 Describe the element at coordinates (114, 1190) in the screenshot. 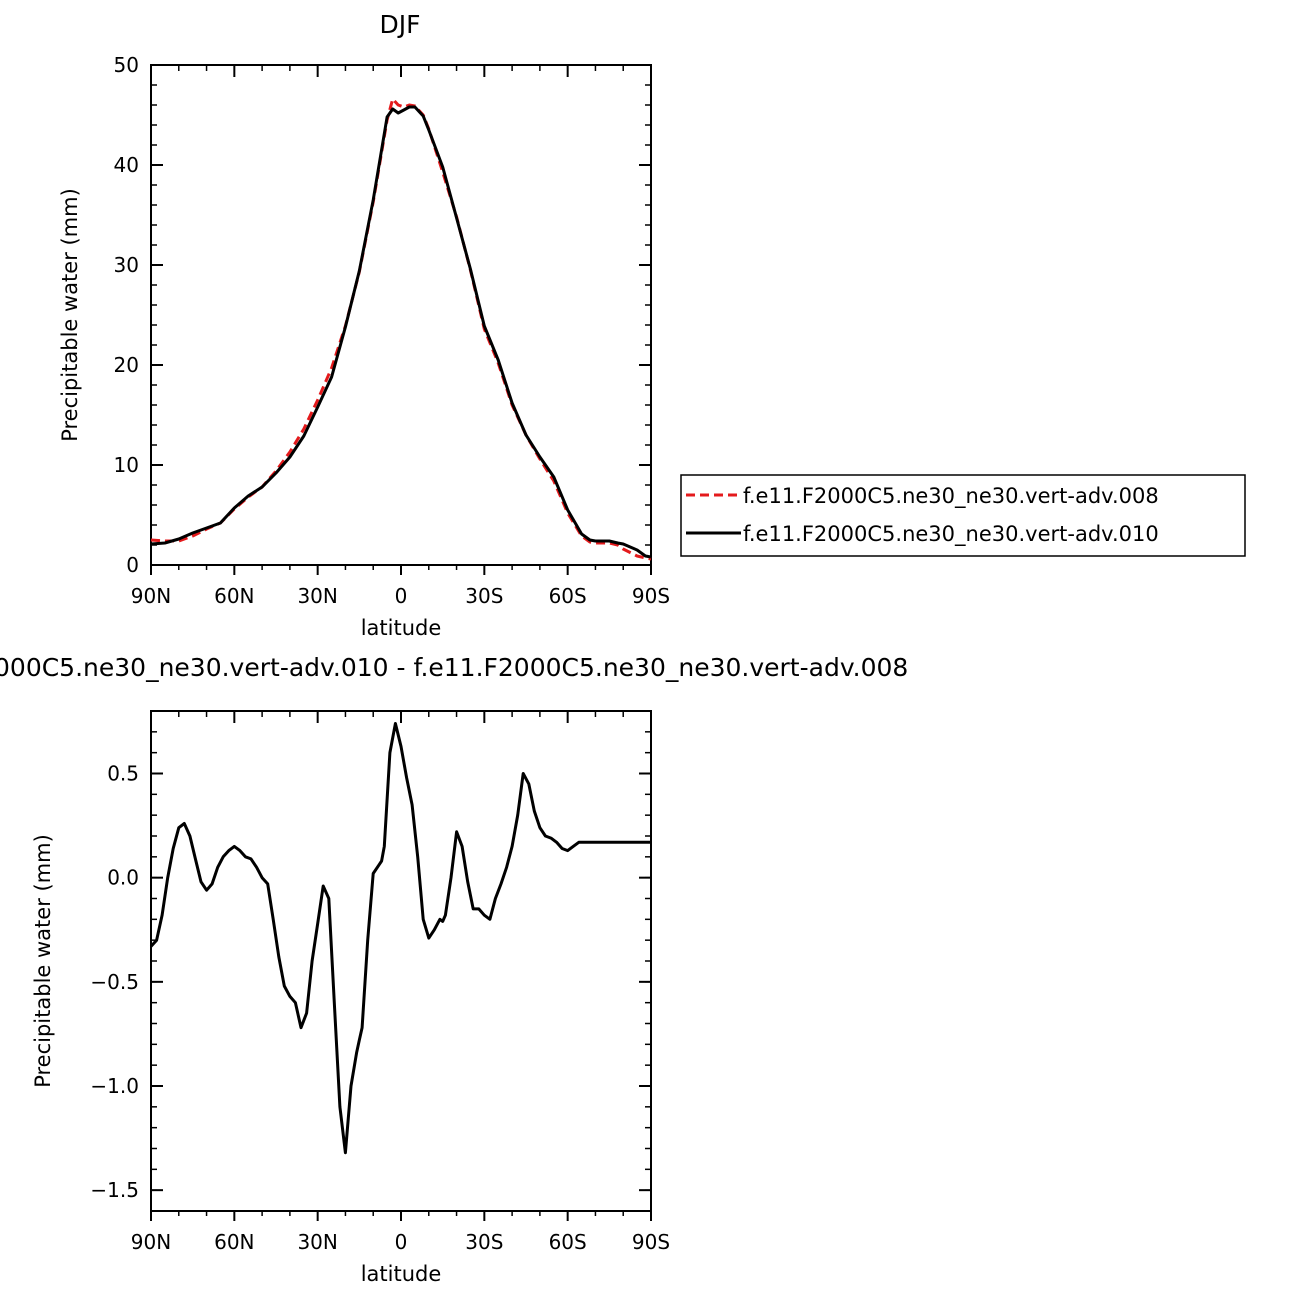

I see `y-tick-label: −1.5` at that location.